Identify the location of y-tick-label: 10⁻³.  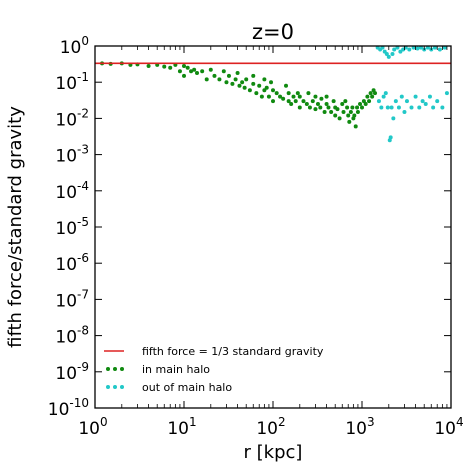
(72, 155).